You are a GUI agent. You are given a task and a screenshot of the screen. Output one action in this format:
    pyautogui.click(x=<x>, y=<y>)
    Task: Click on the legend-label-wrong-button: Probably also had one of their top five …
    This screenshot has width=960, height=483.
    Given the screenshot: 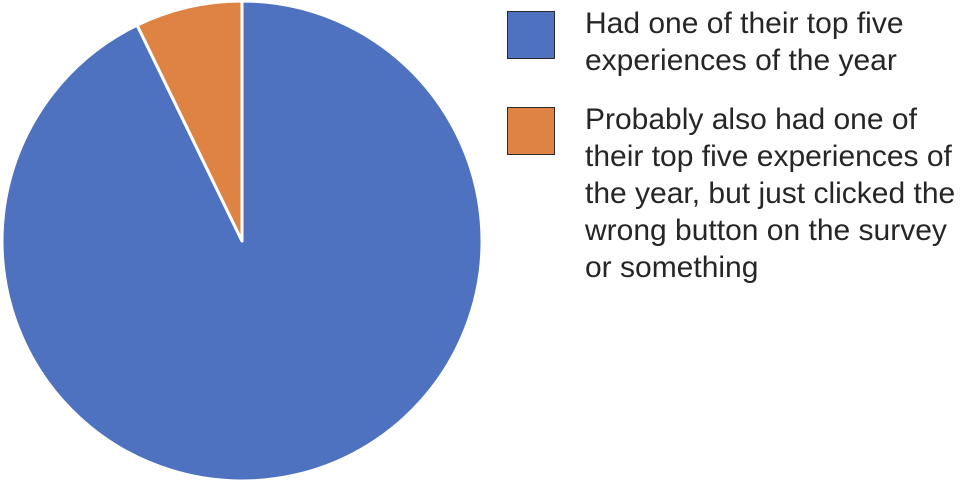 What is the action you would take?
    pyautogui.click(x=771, y=193)
    